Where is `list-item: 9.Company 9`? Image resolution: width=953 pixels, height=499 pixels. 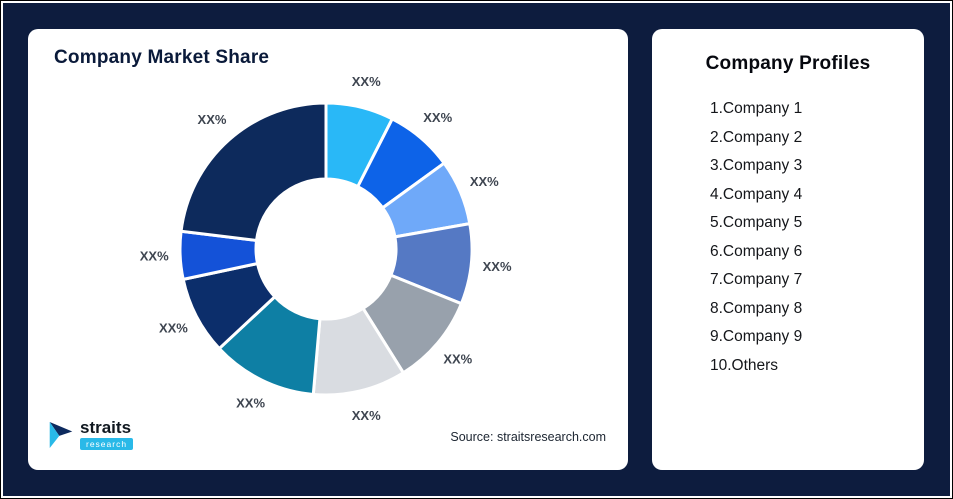
list-item: 9.Company 9 is located at coordinates (756, 336).